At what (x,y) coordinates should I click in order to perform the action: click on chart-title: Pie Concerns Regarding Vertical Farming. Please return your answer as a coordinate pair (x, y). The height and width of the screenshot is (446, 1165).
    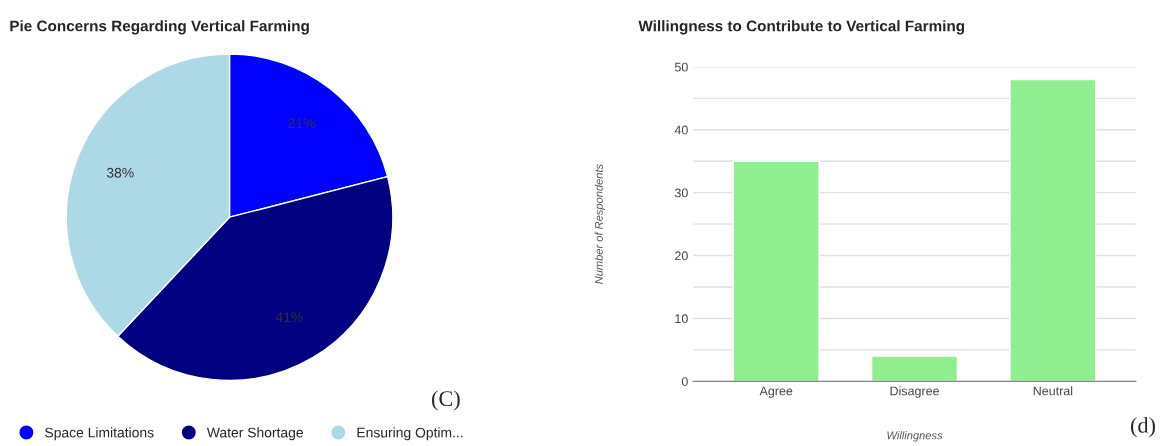
    Looking at the image, I should click on (159, 27).